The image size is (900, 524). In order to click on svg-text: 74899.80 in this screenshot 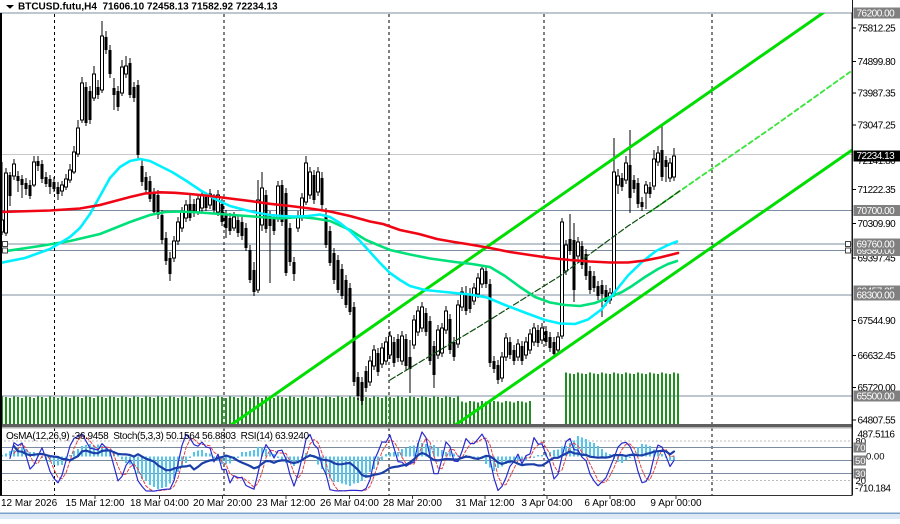, I will do `click(877, 62)`.